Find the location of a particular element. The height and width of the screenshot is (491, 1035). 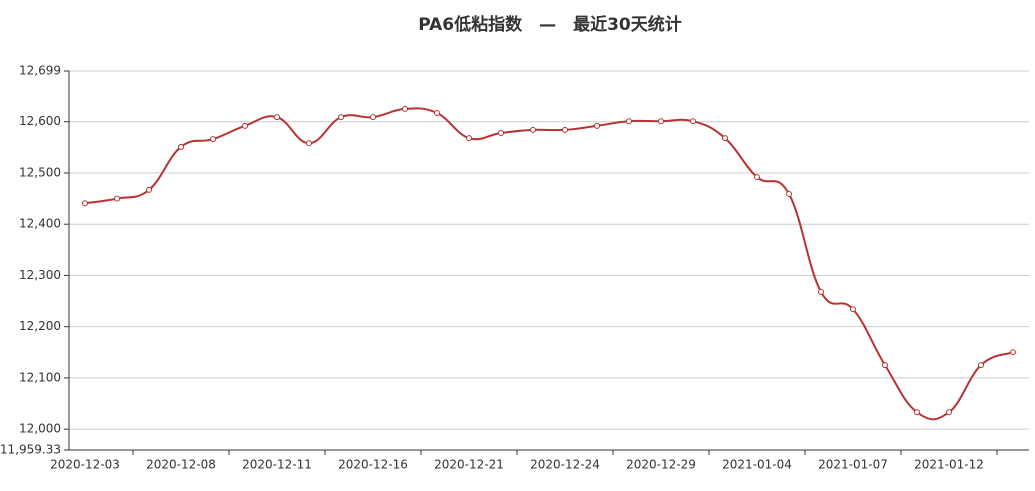

x-tick-label: 2020-12-21 is located at coordinates (469, 465).